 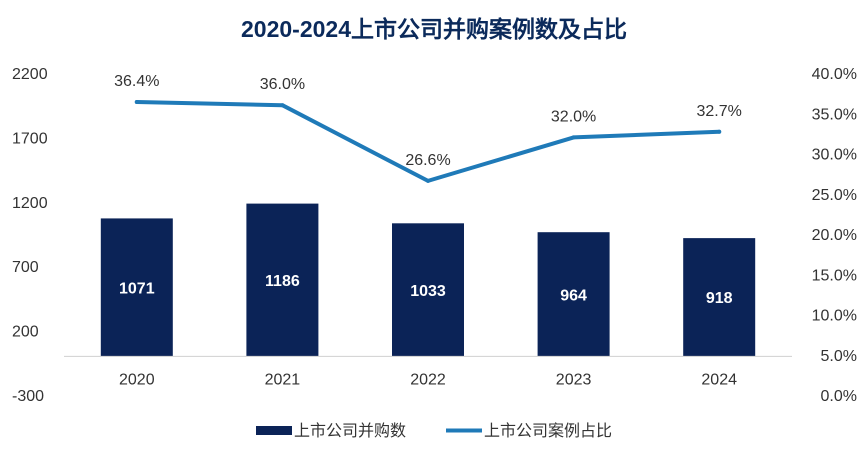 I want to click on left-tick-label: 700, so click(x=25, y=267).